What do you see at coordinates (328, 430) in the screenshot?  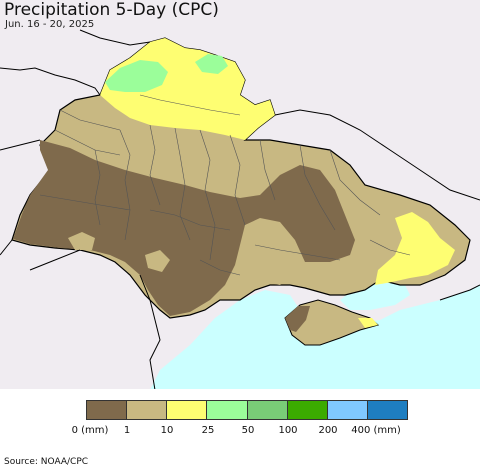 I see `legend-label-200: 200` at bounding box center [328, 430].